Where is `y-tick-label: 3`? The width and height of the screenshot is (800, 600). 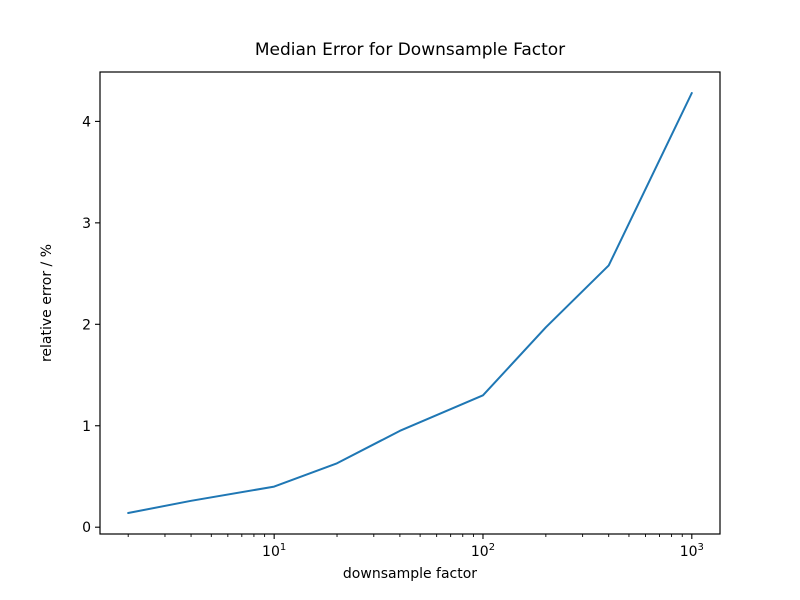 y-tick-label: 3 is located at coordinates (86, 224).